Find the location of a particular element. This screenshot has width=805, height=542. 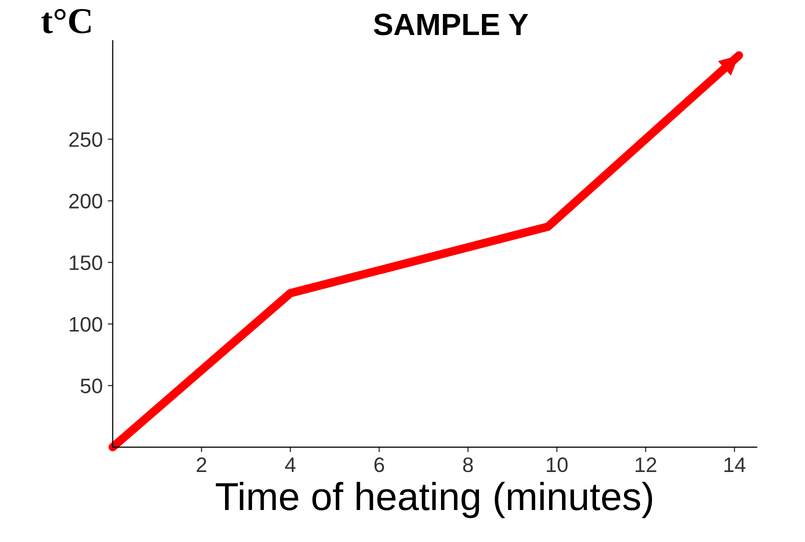

x-axis-title: Time of heating (minutes) is located at coordinates (434, 500).